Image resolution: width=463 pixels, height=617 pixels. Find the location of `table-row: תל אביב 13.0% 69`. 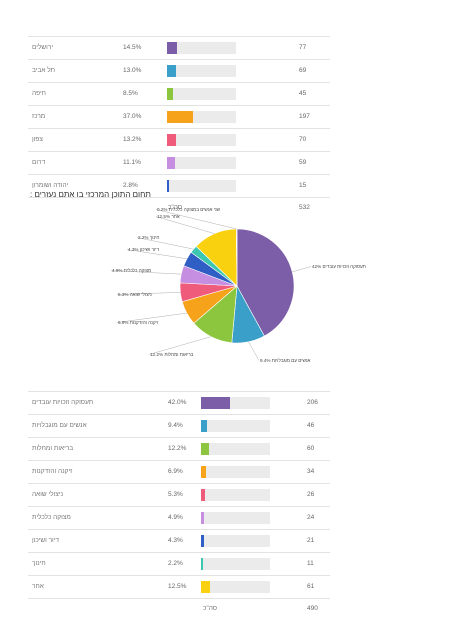

table-row: תל אביב 13.0% 69 is located at coordinates (179, 70).